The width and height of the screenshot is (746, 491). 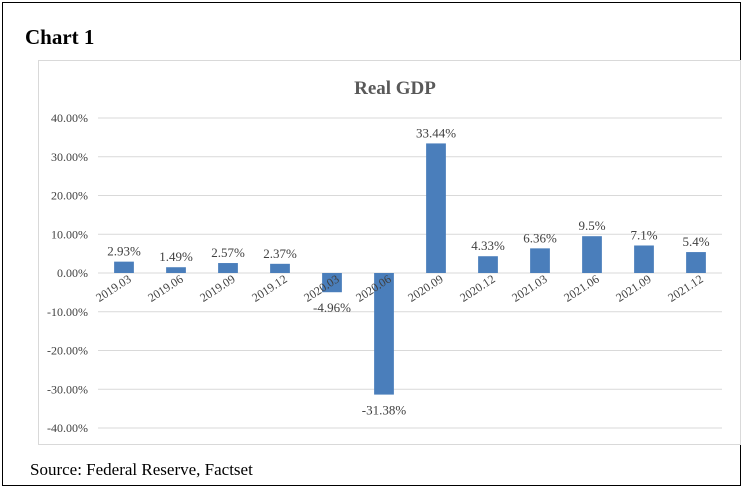 I want to click on data-label: 2.57%, so click(x=228, y=252).